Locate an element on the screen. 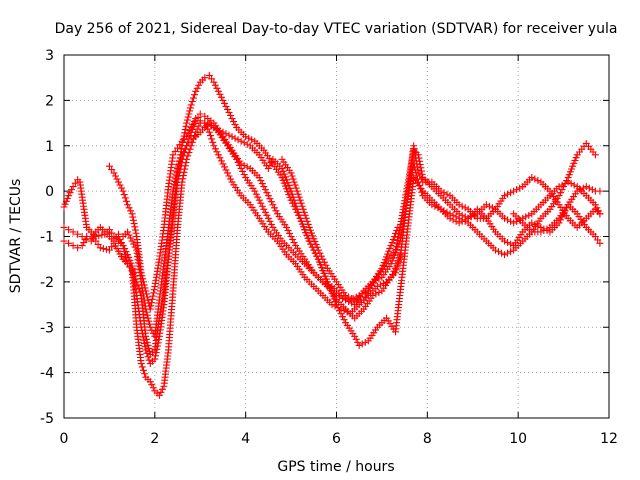 This screenshot has height=480, width=640. y-tick-label: 1 is located at coordinates (49, 147).